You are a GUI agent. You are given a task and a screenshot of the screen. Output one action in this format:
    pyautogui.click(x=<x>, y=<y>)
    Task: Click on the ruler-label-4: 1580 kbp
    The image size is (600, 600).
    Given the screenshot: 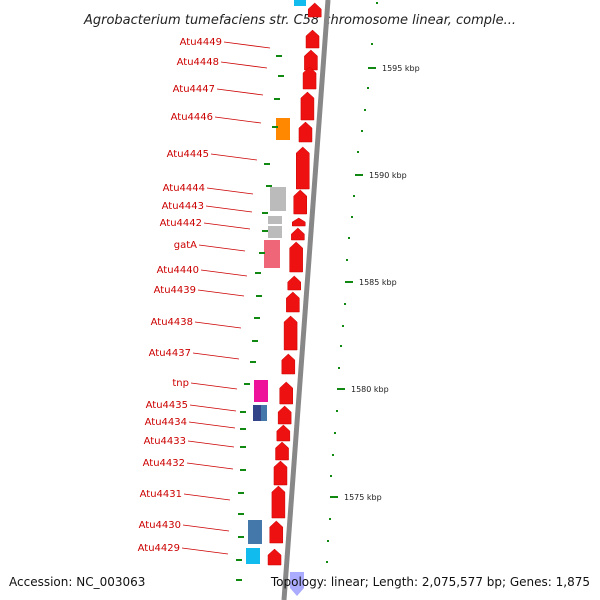 What is the action you would take?
    pyautogui.click(x=370, y=389)
    